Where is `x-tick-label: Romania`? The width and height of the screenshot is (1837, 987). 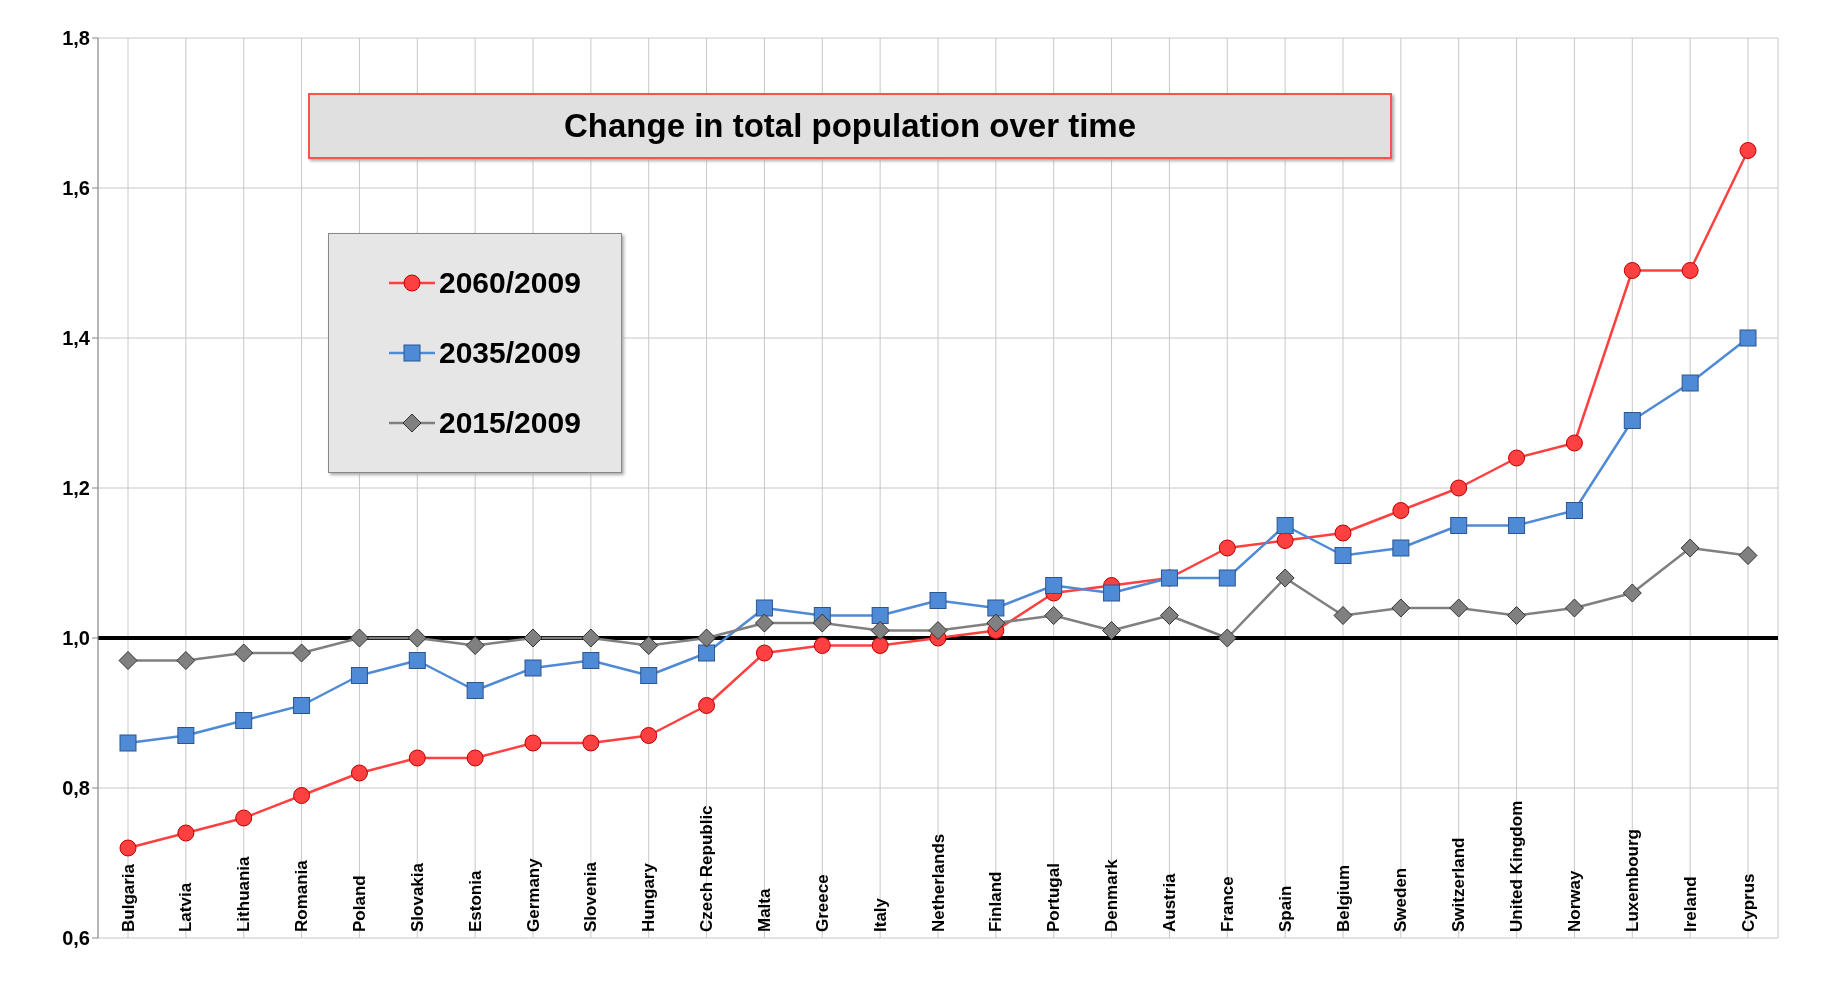 x-tick-label: Romania is located at coordinates (302, 895).